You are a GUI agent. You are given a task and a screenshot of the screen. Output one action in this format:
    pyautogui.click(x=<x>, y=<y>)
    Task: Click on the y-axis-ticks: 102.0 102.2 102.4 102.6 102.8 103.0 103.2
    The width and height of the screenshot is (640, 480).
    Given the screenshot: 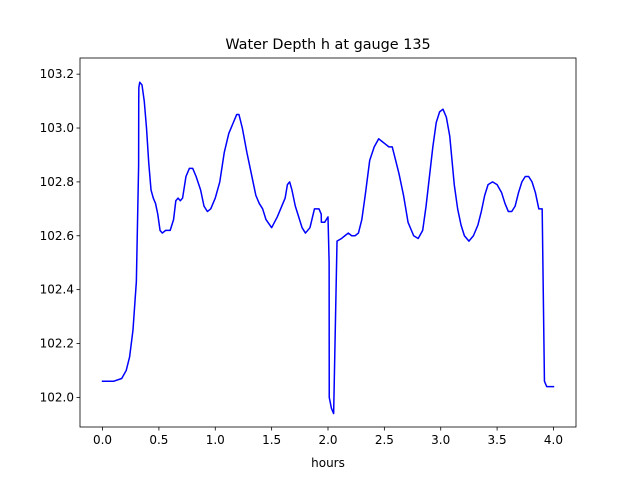 What is the action you would take?
    pyautogui.click(x=60, y=235)
    